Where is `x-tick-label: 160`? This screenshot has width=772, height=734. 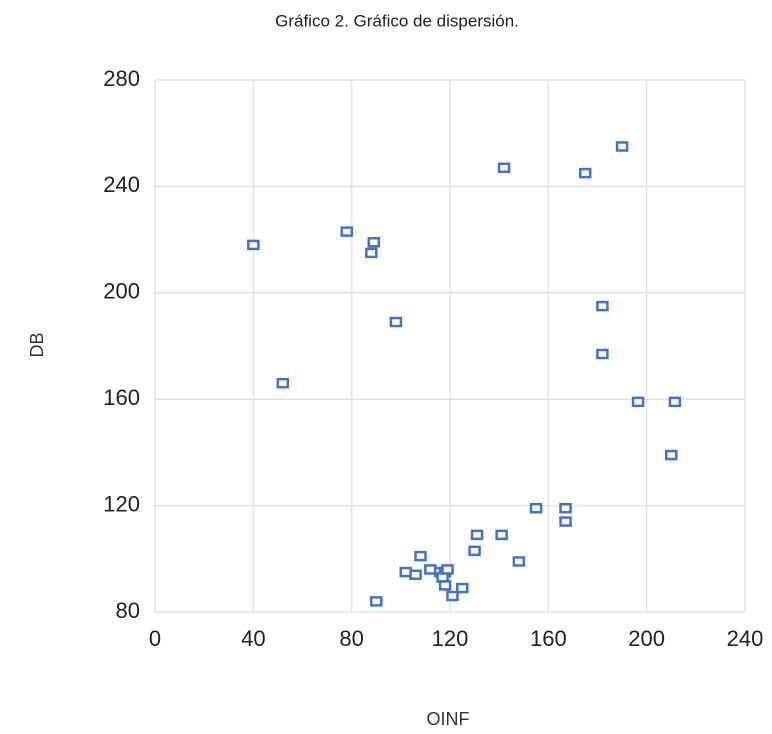
x-tick-label: 160 is located at coordinates (548, 638).